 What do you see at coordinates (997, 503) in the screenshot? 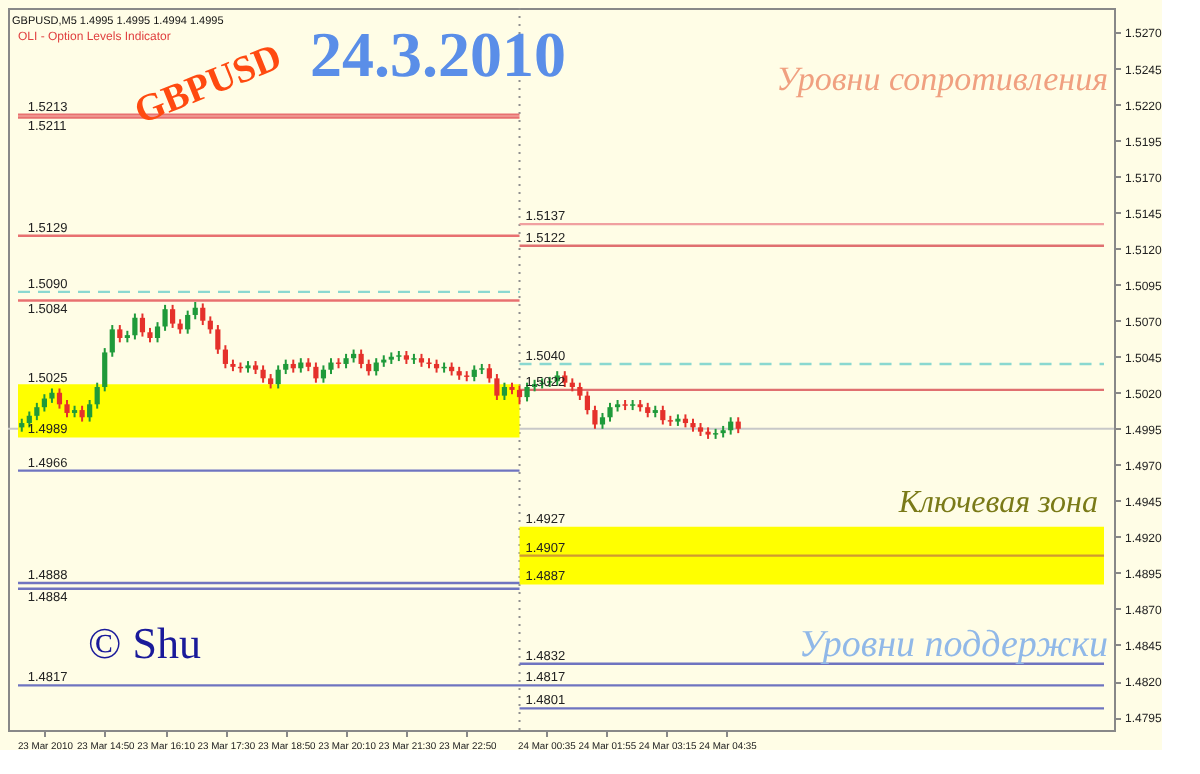
I see `annotation: Ключевая зона` at bounding box center [997, 503].